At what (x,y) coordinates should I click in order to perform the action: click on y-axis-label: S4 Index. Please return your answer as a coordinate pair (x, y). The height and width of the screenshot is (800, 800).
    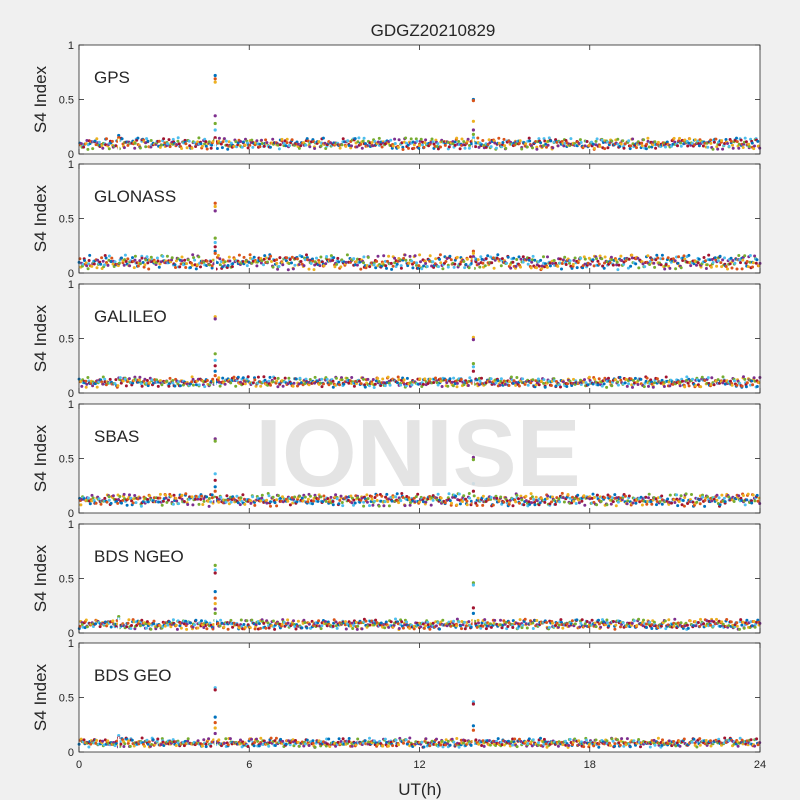
    Looking at the image, I should click on (40, 578).